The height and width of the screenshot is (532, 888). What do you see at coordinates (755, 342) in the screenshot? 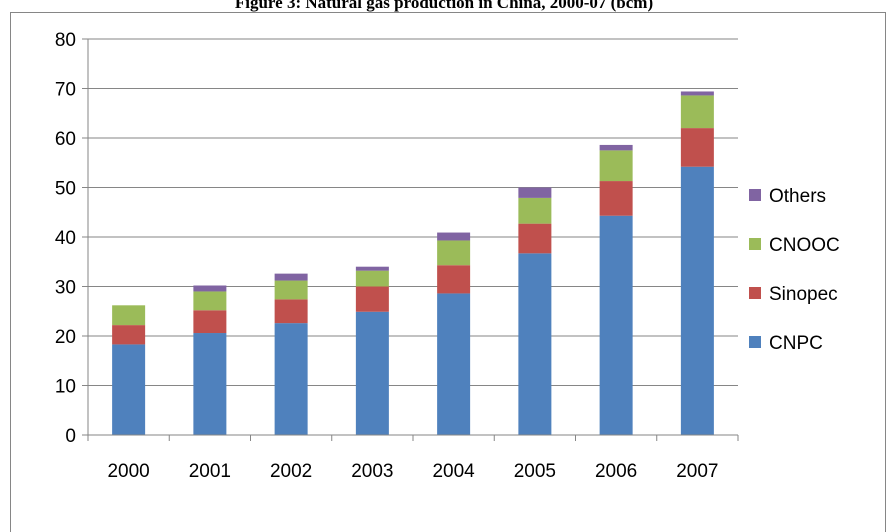
I see `legend-swatch-cnpc` at bounding box center [755, 342].